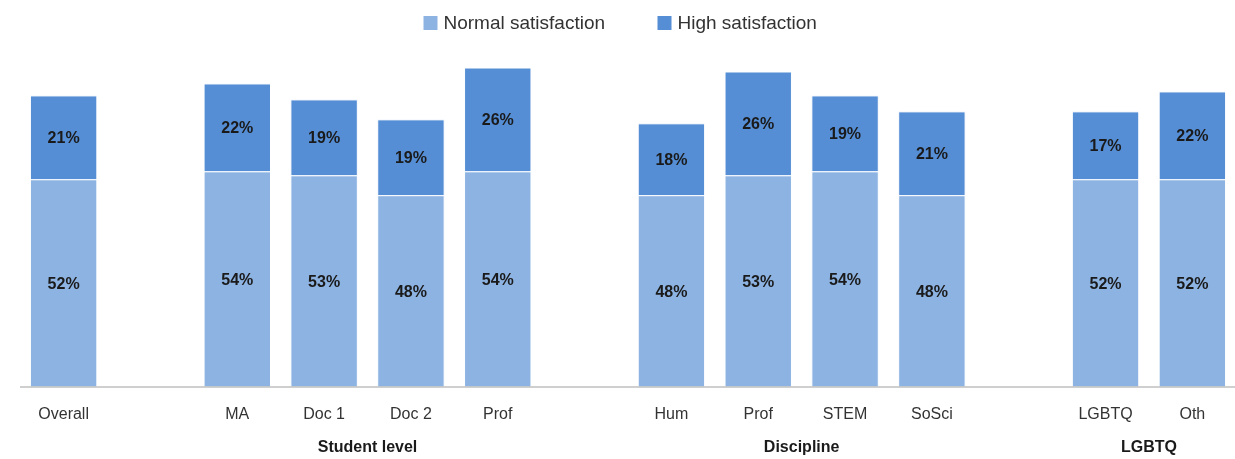  What do you see at coordinates (367, 446) in the screenshot?
I see `text: Student level` at bounding box center [367, 446].